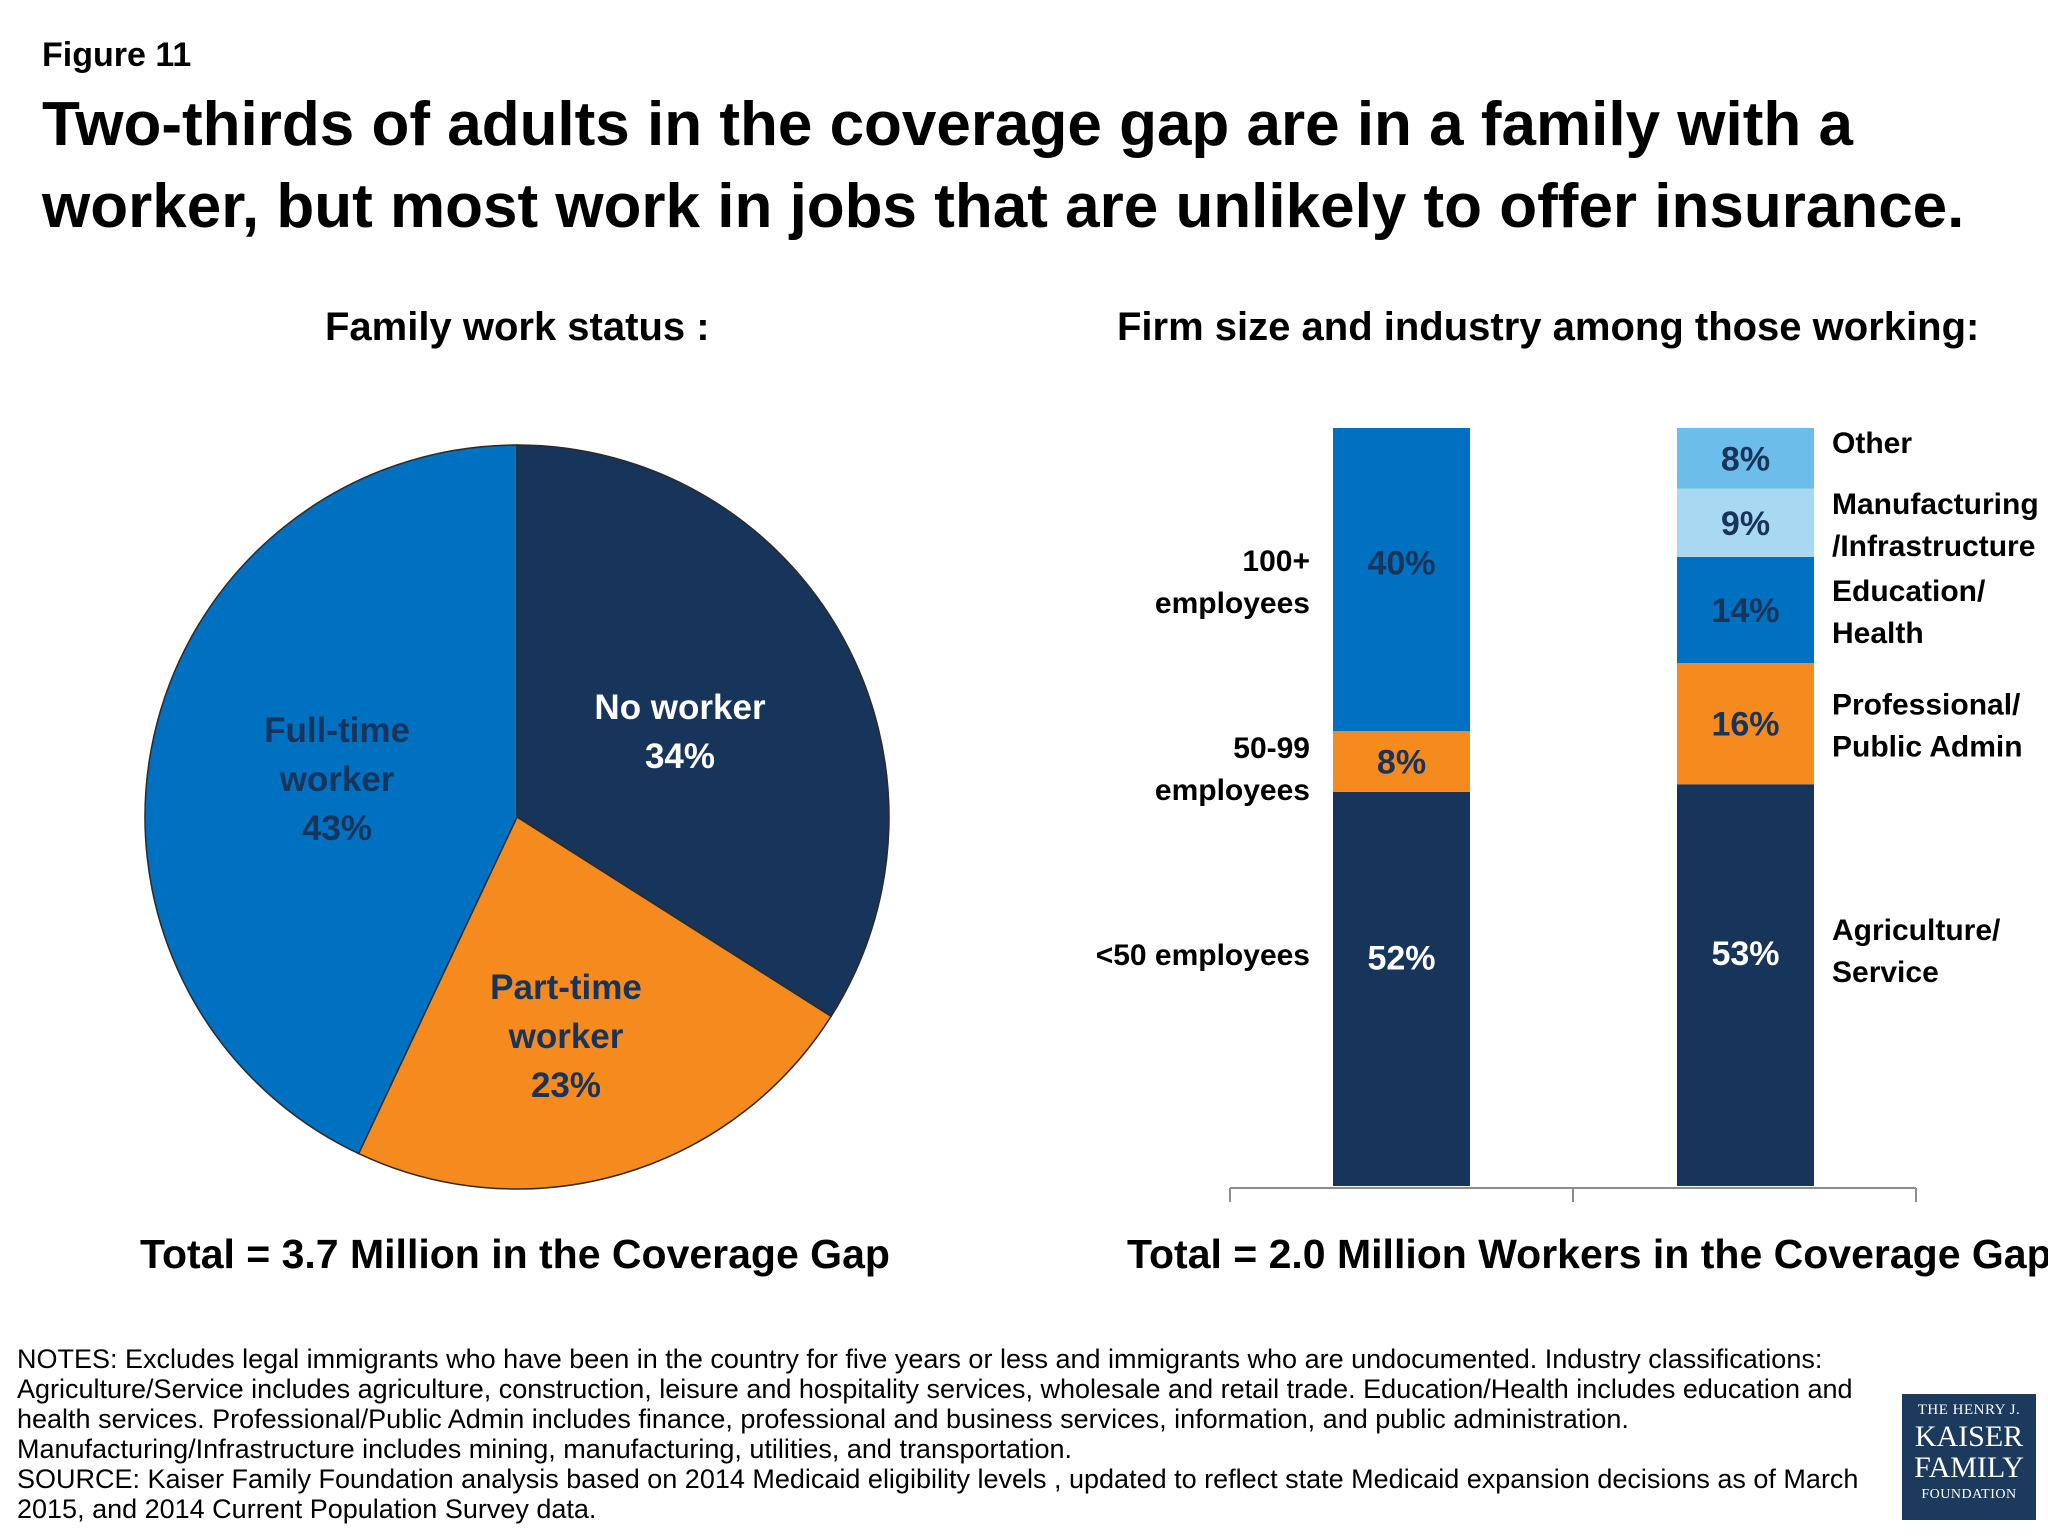 The image size is (2048, 1536). I want to click on pie-slice-label: 34%, so click(680, 756).